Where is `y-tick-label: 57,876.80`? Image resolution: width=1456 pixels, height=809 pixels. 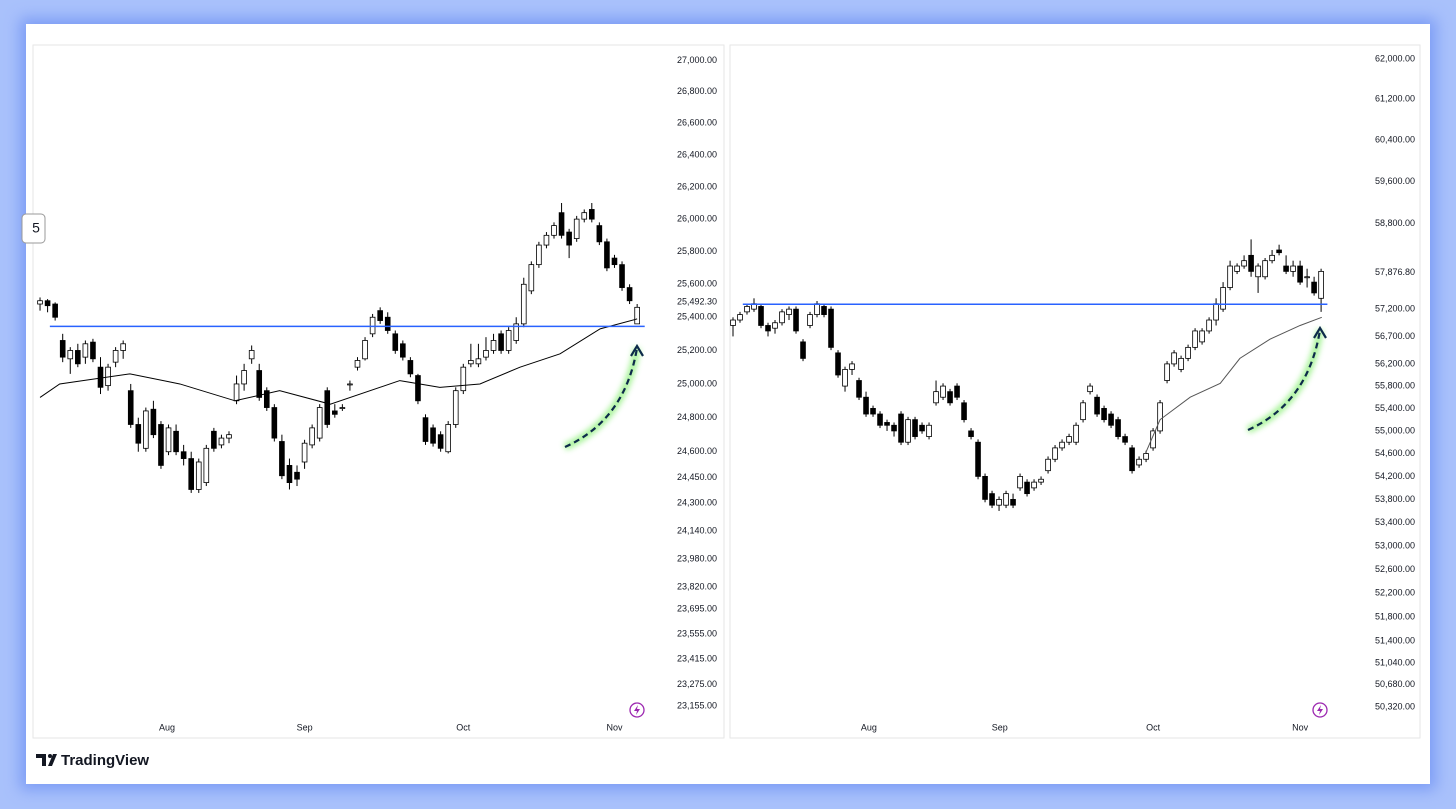 y-tick-label: 57,876.80 is located at coordinates (1395, 272).